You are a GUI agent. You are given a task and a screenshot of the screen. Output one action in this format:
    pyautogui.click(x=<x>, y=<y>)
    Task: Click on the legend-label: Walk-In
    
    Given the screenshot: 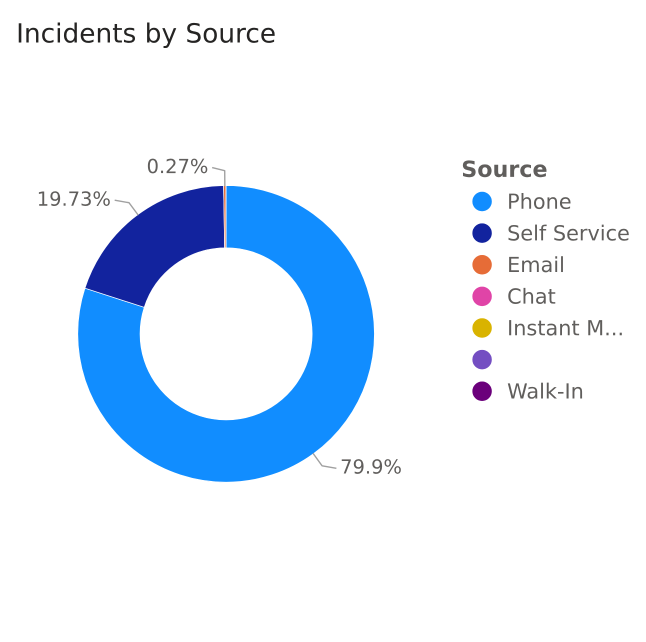 What is the action you would take?
    pyautogui.click(x=545, y=390)
    